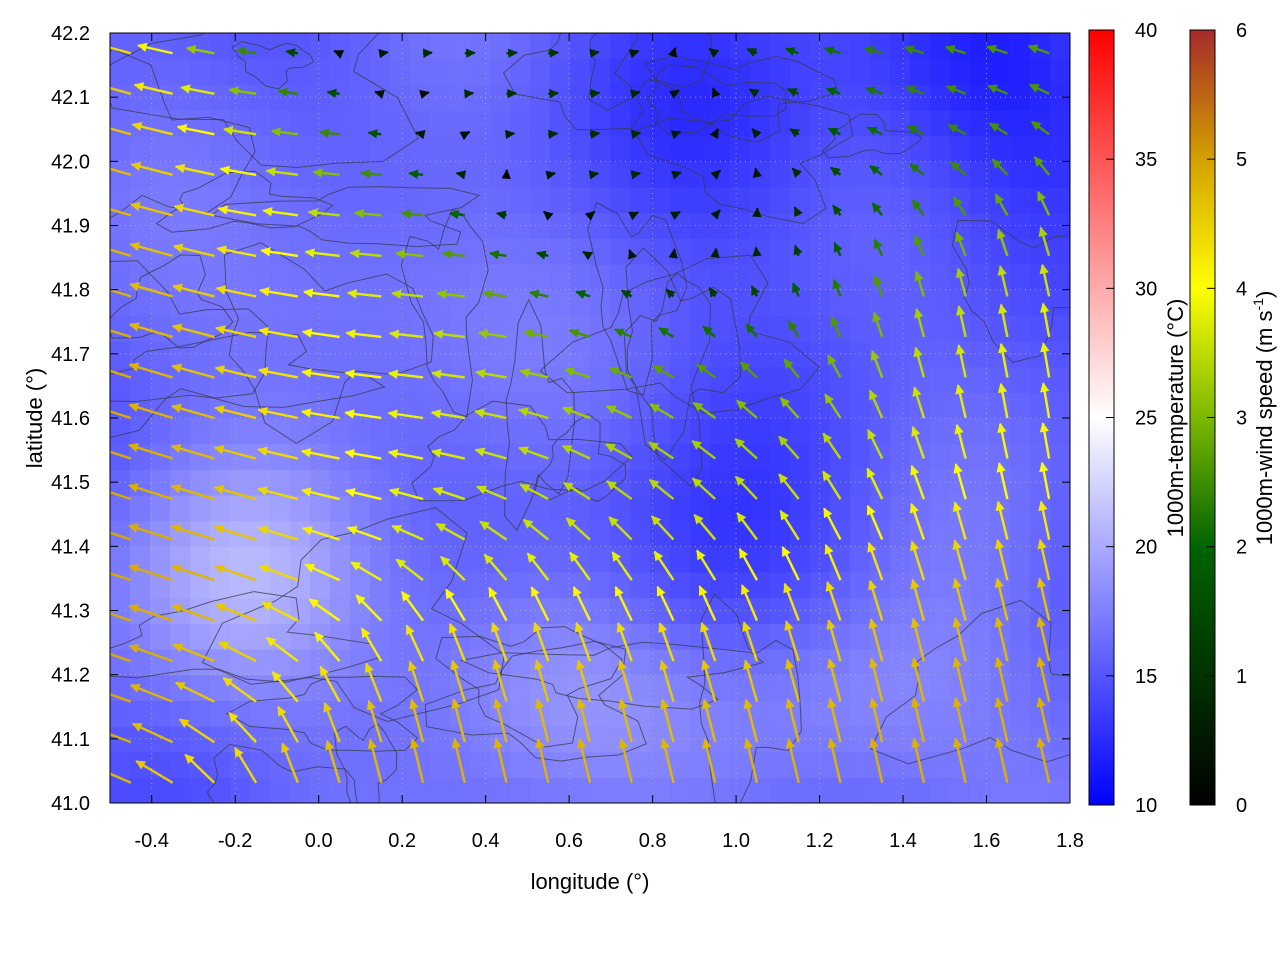 The width and height of the screenshot is (1280, 960). What do you see at coordinates (903, 841) in the screenshot?
I see `x-tick-label: 1.4` at bounding box center [903, 841].